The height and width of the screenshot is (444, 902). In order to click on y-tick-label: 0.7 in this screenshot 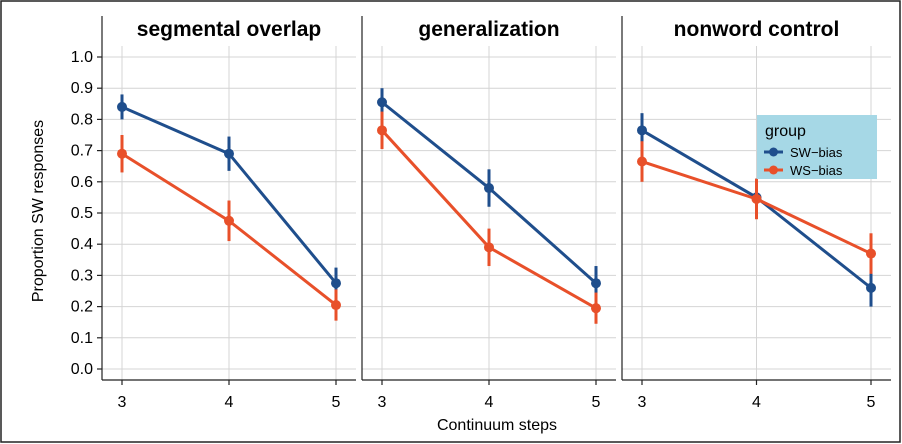, I will do `click(82, 151)`.